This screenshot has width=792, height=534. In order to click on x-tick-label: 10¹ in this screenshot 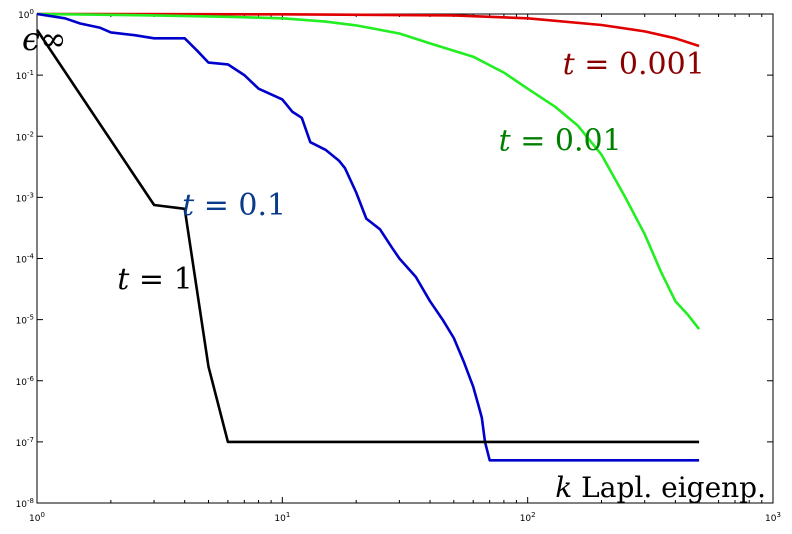, I will do `click(282, 517)`.